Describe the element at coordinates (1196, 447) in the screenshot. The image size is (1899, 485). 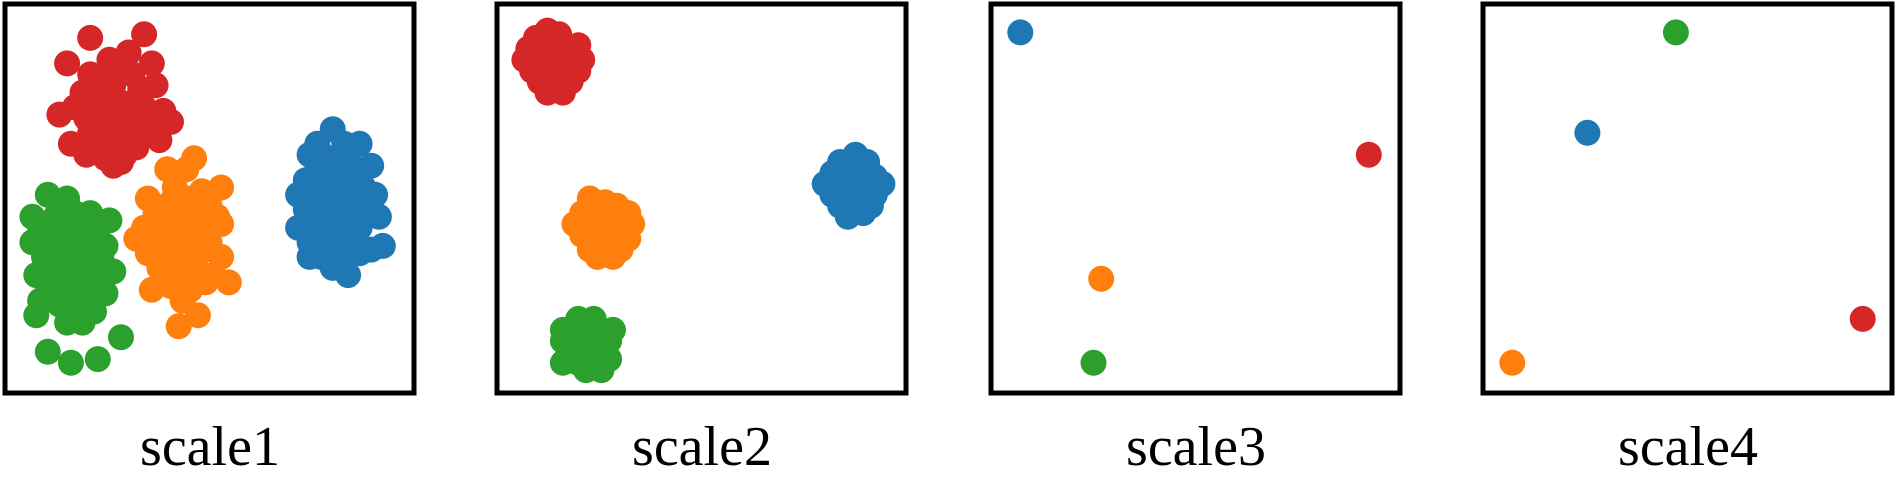
I see `panel-label: scale3` at that location.